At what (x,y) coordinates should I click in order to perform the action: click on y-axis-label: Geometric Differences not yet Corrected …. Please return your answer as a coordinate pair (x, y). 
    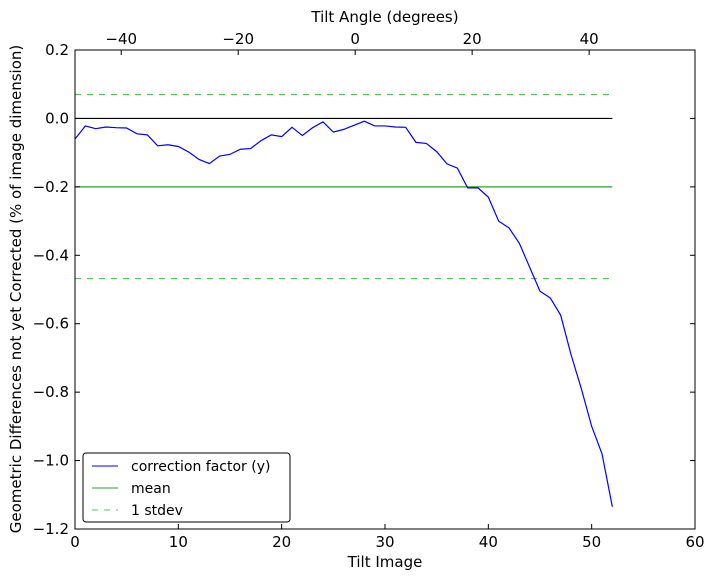
    Looking at the image, I should click on (16, 289).